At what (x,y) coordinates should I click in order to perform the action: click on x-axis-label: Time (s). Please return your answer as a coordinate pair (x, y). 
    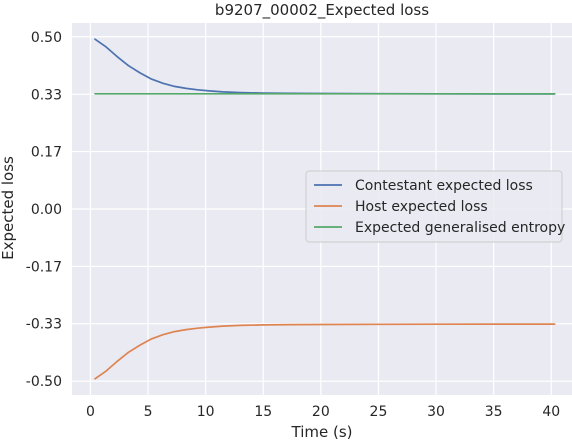
    Looking at the image, I should click on (322, 432).